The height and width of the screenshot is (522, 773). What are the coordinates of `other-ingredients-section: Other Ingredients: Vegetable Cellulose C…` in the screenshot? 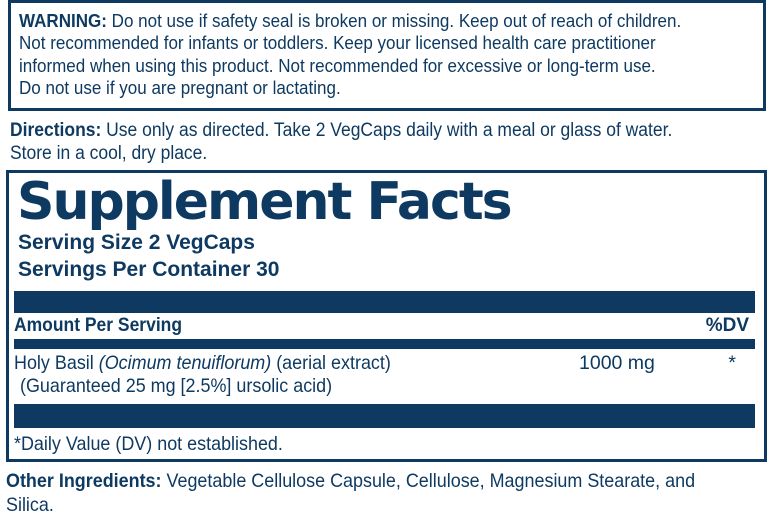 It's located at (388, 493).